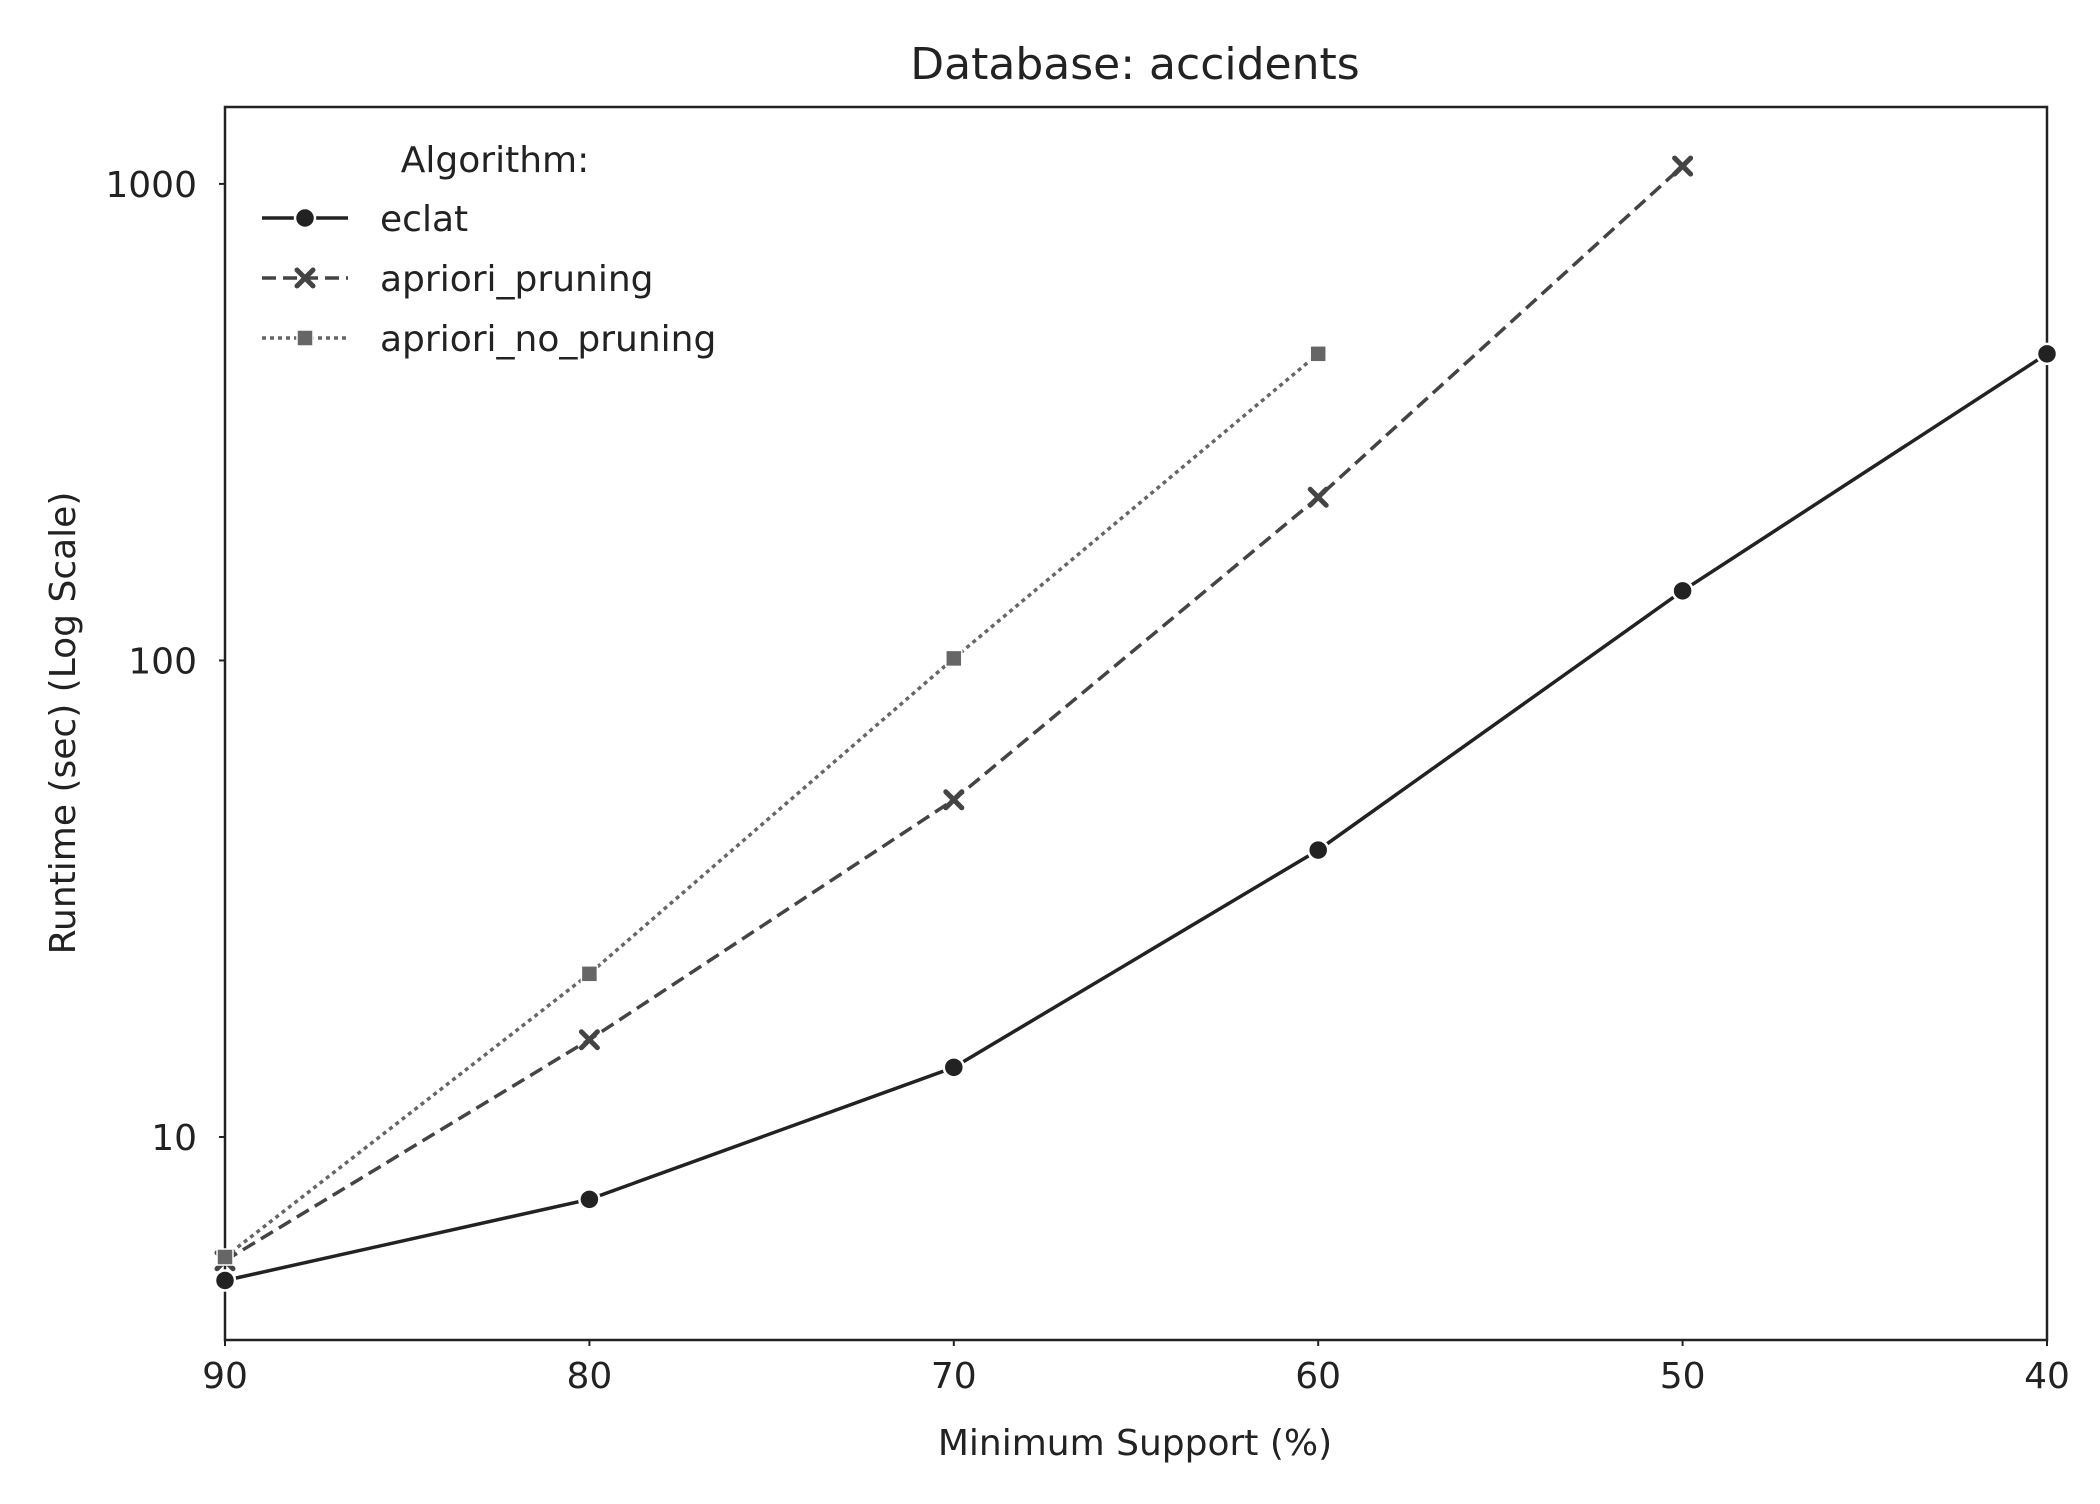 This screenshot has height=1504, width=2100. Describe the element at coordinates (424, 219) in the screenshot. I see `legend-label: eclat` at that location.